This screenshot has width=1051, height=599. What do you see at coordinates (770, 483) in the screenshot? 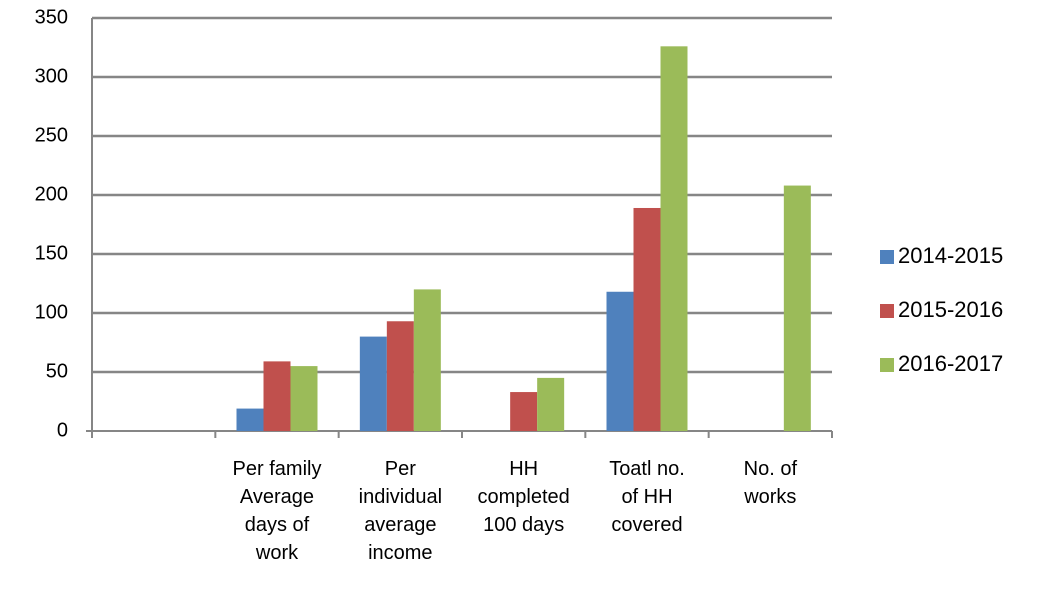
I see `x-tick-label: No. of works` at bounding box center [770, 483].